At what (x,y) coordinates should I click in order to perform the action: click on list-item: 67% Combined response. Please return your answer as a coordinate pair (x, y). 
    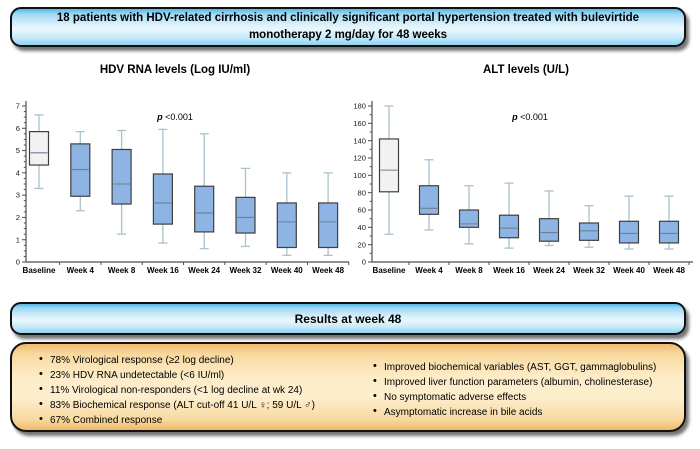
    Looking at the image, I should click on (205, 420).